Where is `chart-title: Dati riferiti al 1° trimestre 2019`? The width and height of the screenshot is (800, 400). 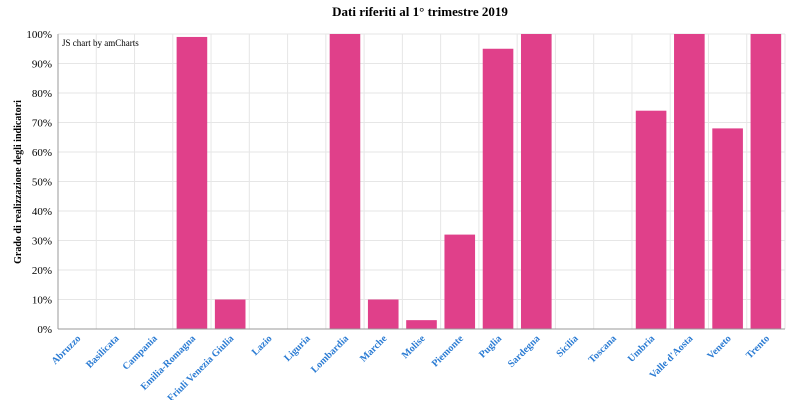
chart-title: Dati riferiti al 1° trimestre 2019 is located at coordinates (420, 11).